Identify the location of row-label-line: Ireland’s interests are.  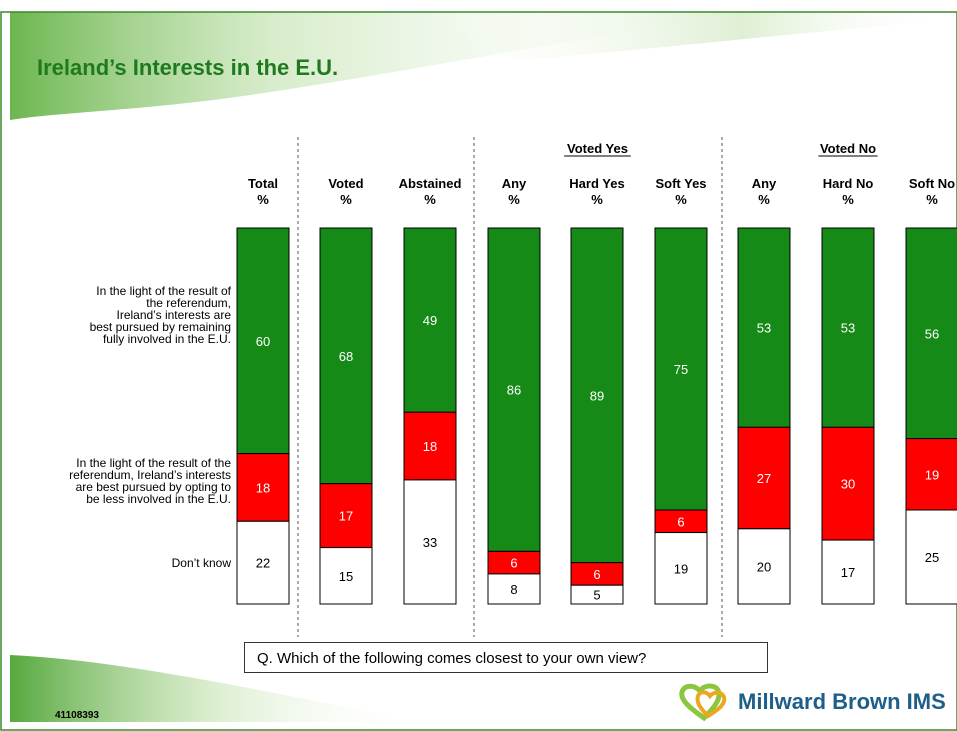
(173, 315).